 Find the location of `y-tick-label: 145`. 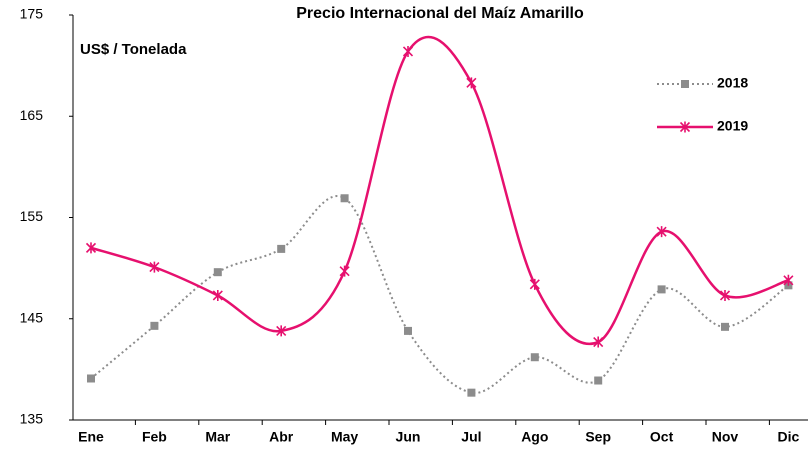

y-tick-label: 145 is located at coordinates (32, 317).